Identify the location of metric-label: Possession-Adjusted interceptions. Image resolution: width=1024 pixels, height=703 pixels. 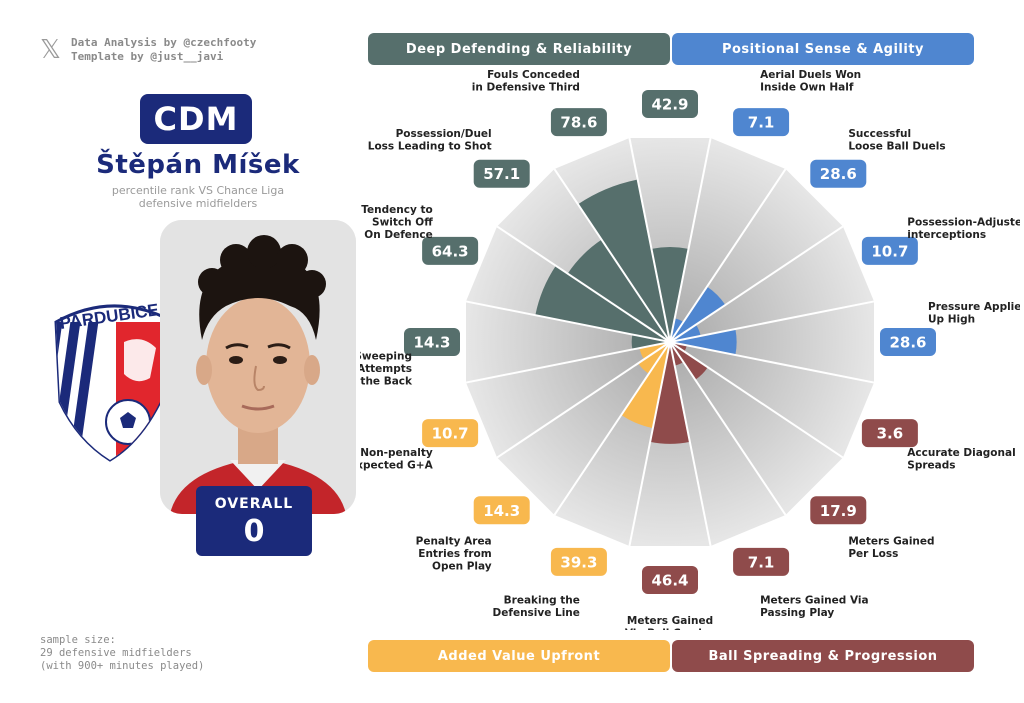
(963, 228).